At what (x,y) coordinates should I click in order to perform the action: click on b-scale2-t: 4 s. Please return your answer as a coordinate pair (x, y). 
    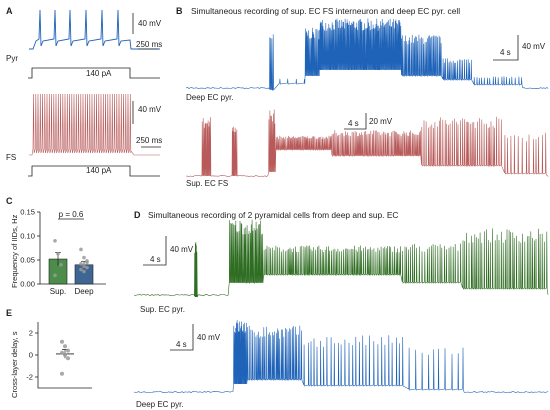
    Looking at the image, I should click on (353, 123).